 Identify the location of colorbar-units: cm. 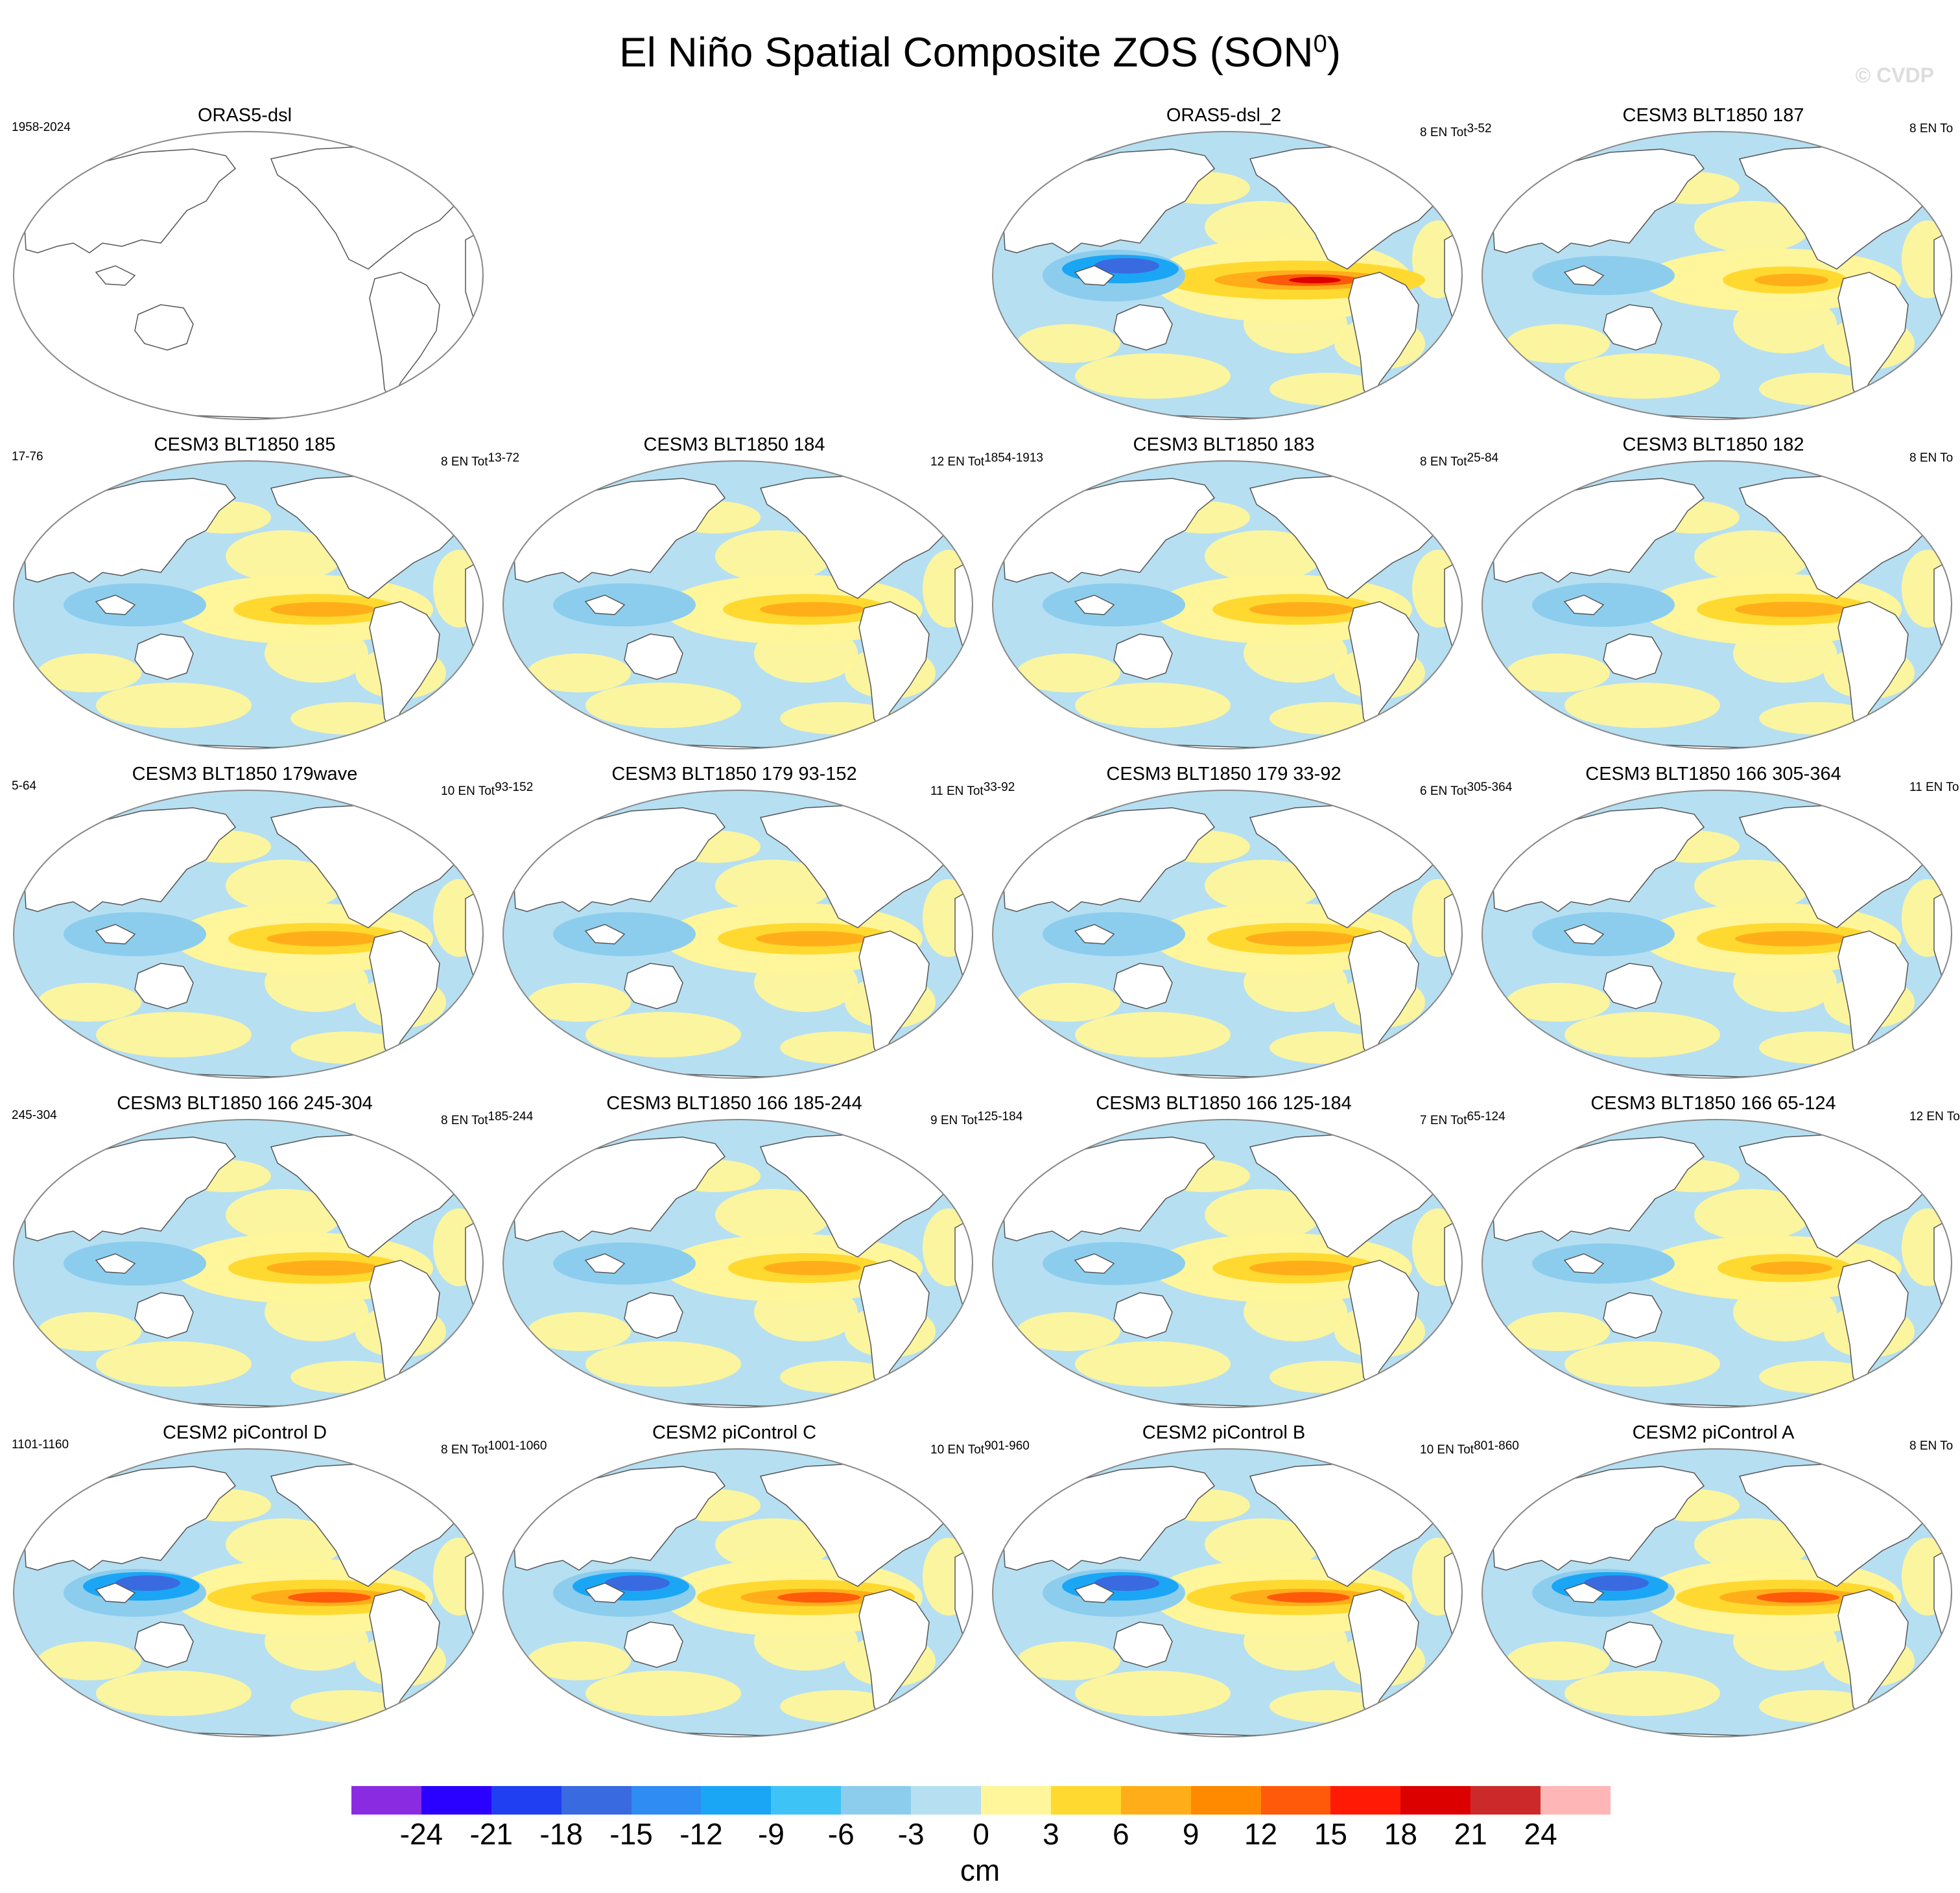
(980, 1870).